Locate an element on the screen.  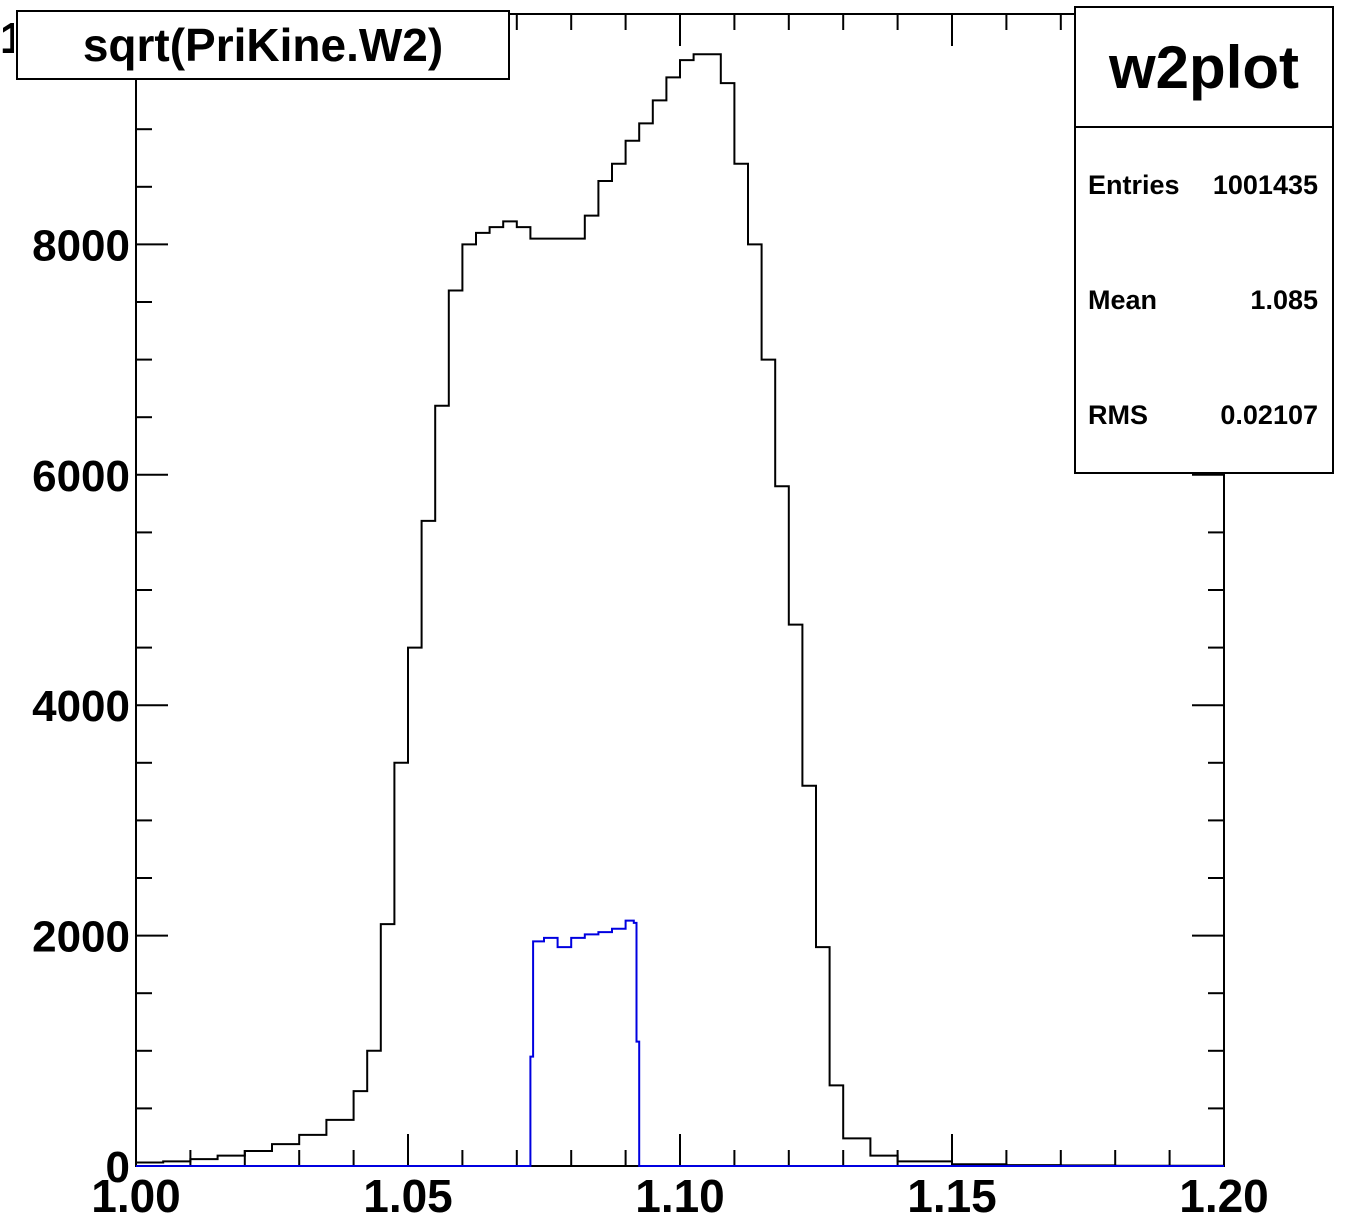
histogram-title: sqrt(PriKine.W2) is located at coordinates (263, 45).